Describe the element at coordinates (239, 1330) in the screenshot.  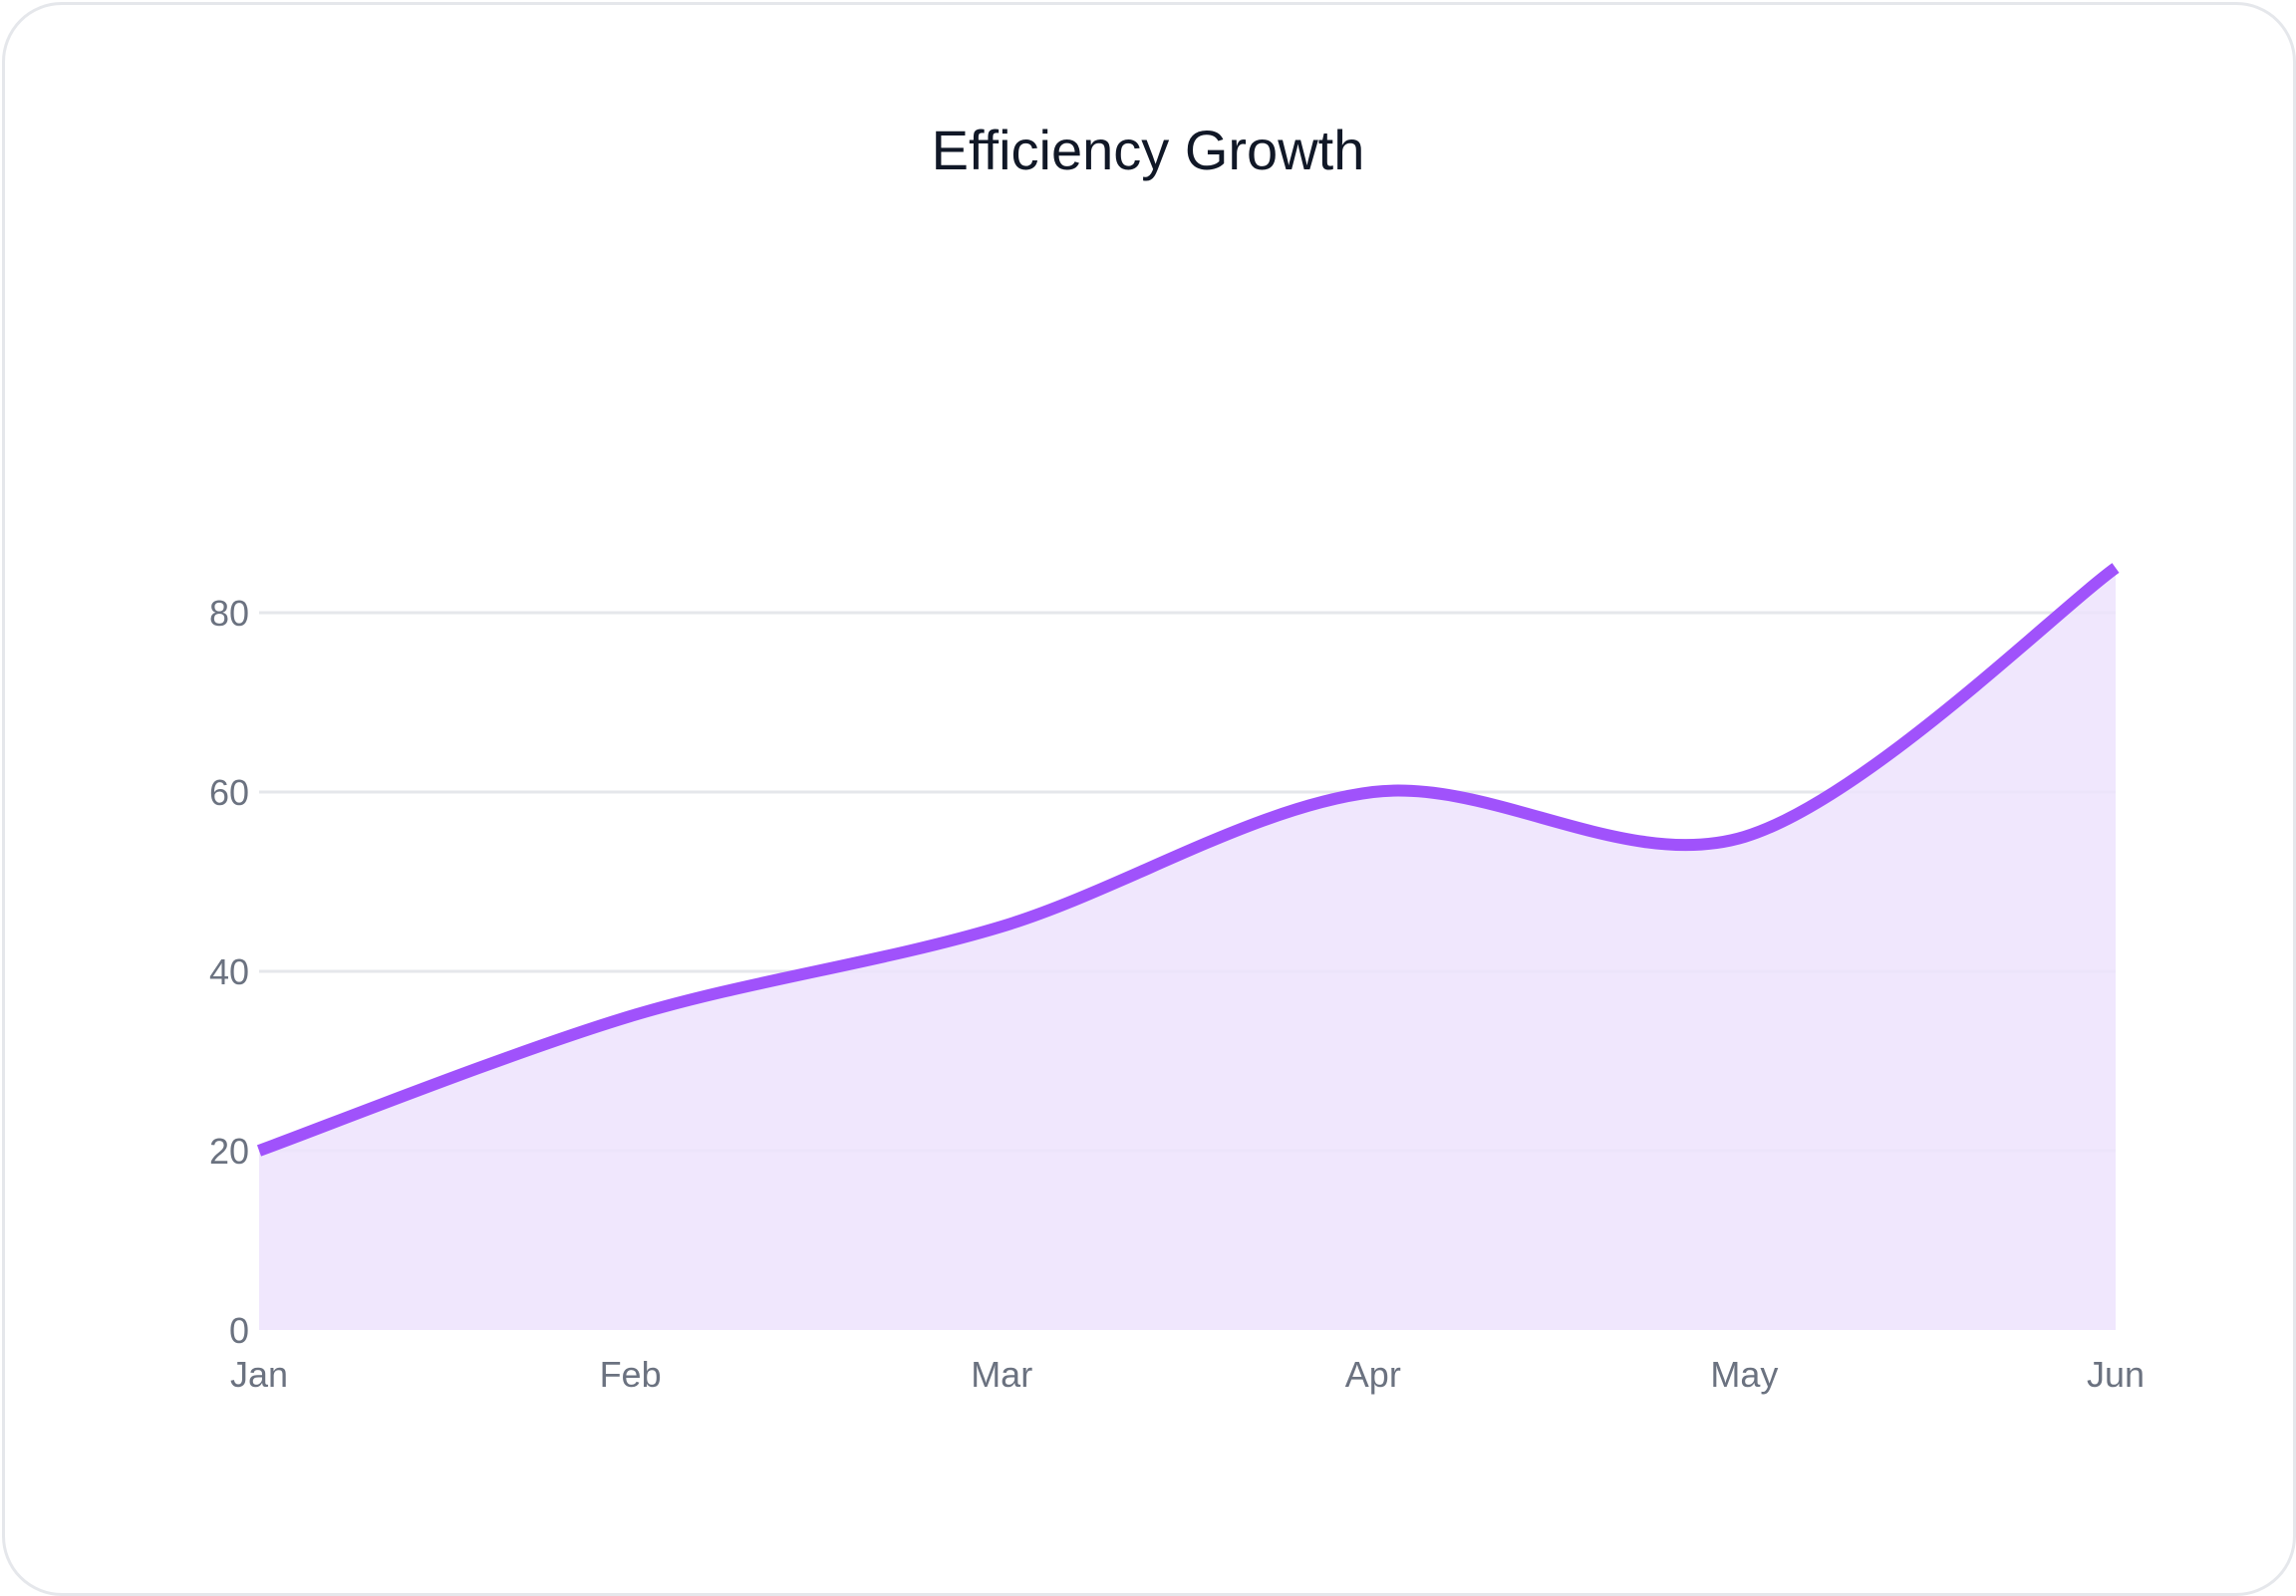
I see `y-tick-label: 0` at that location.